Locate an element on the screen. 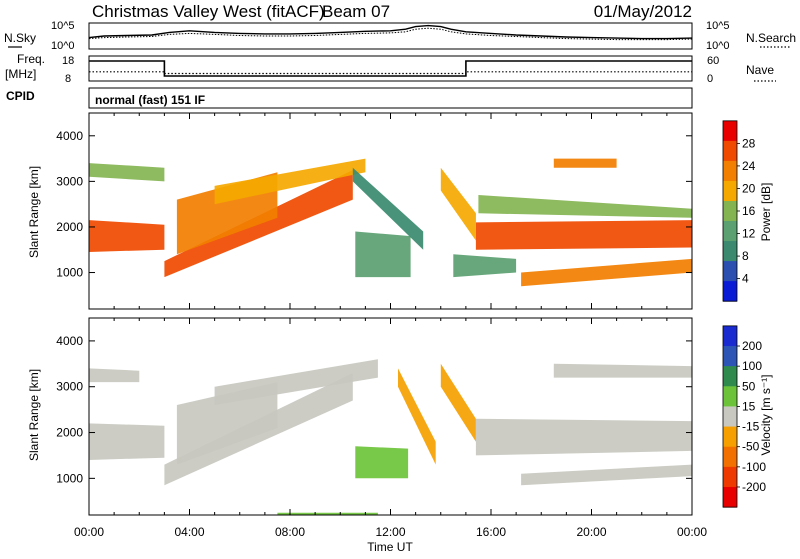 This screenshot has height=559, width=800. freq-line is located at coordinates (390, 68).